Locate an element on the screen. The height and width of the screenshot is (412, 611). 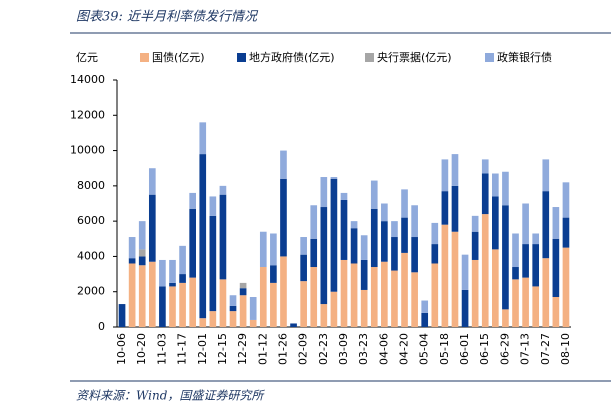
x-tick-label: 12-29 is located at coordinates (242, 349).